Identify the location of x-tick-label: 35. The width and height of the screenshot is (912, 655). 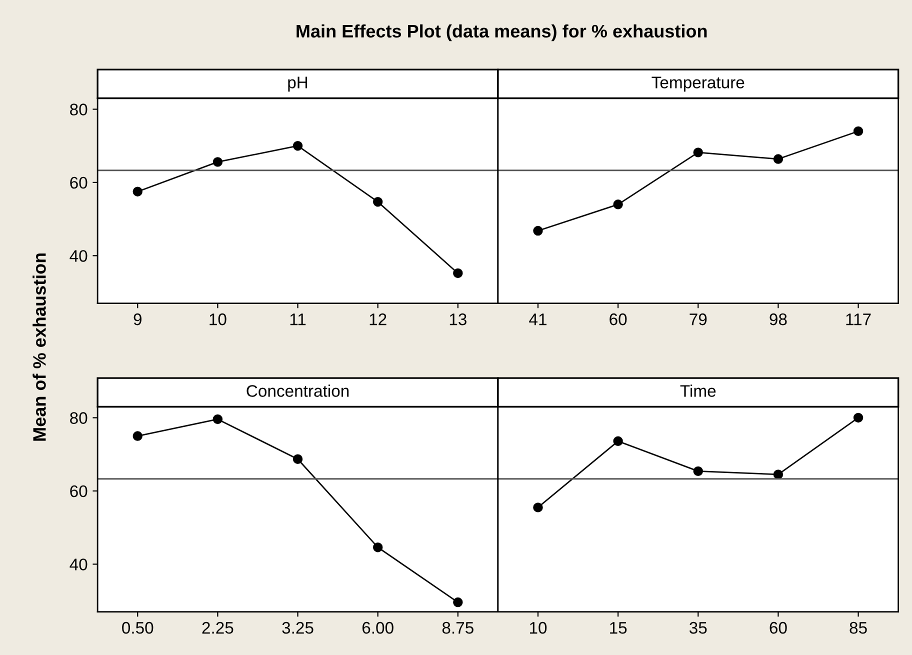
(698, 628).